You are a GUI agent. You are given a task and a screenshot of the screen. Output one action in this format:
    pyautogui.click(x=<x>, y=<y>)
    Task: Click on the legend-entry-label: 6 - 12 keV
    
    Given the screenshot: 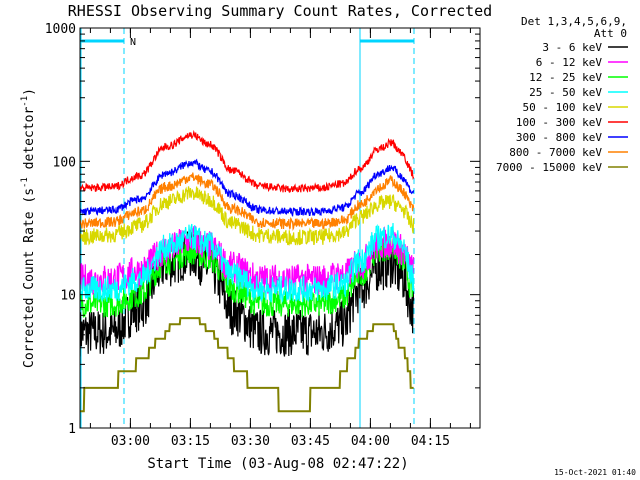 What is the action you would take?
    pyautogui.click(x=569, y=62)
    